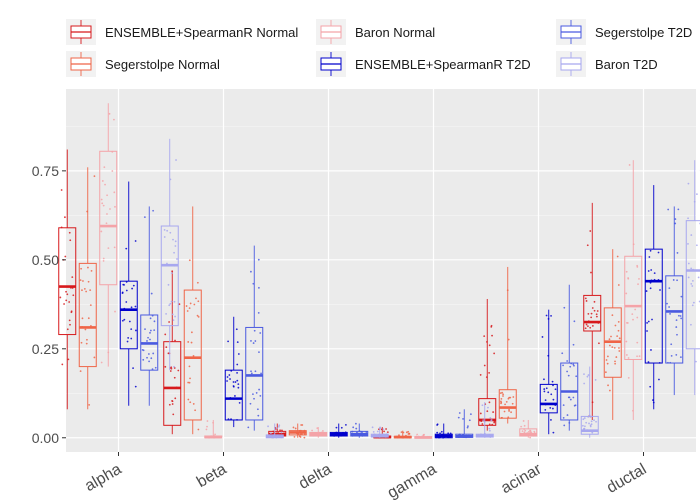 This screenshot has height=500, width=700. What do you see at coordinates (45, 349) in the screenshot?
I see `y-tick-label: 0.25` at bounding box center [45, 349].